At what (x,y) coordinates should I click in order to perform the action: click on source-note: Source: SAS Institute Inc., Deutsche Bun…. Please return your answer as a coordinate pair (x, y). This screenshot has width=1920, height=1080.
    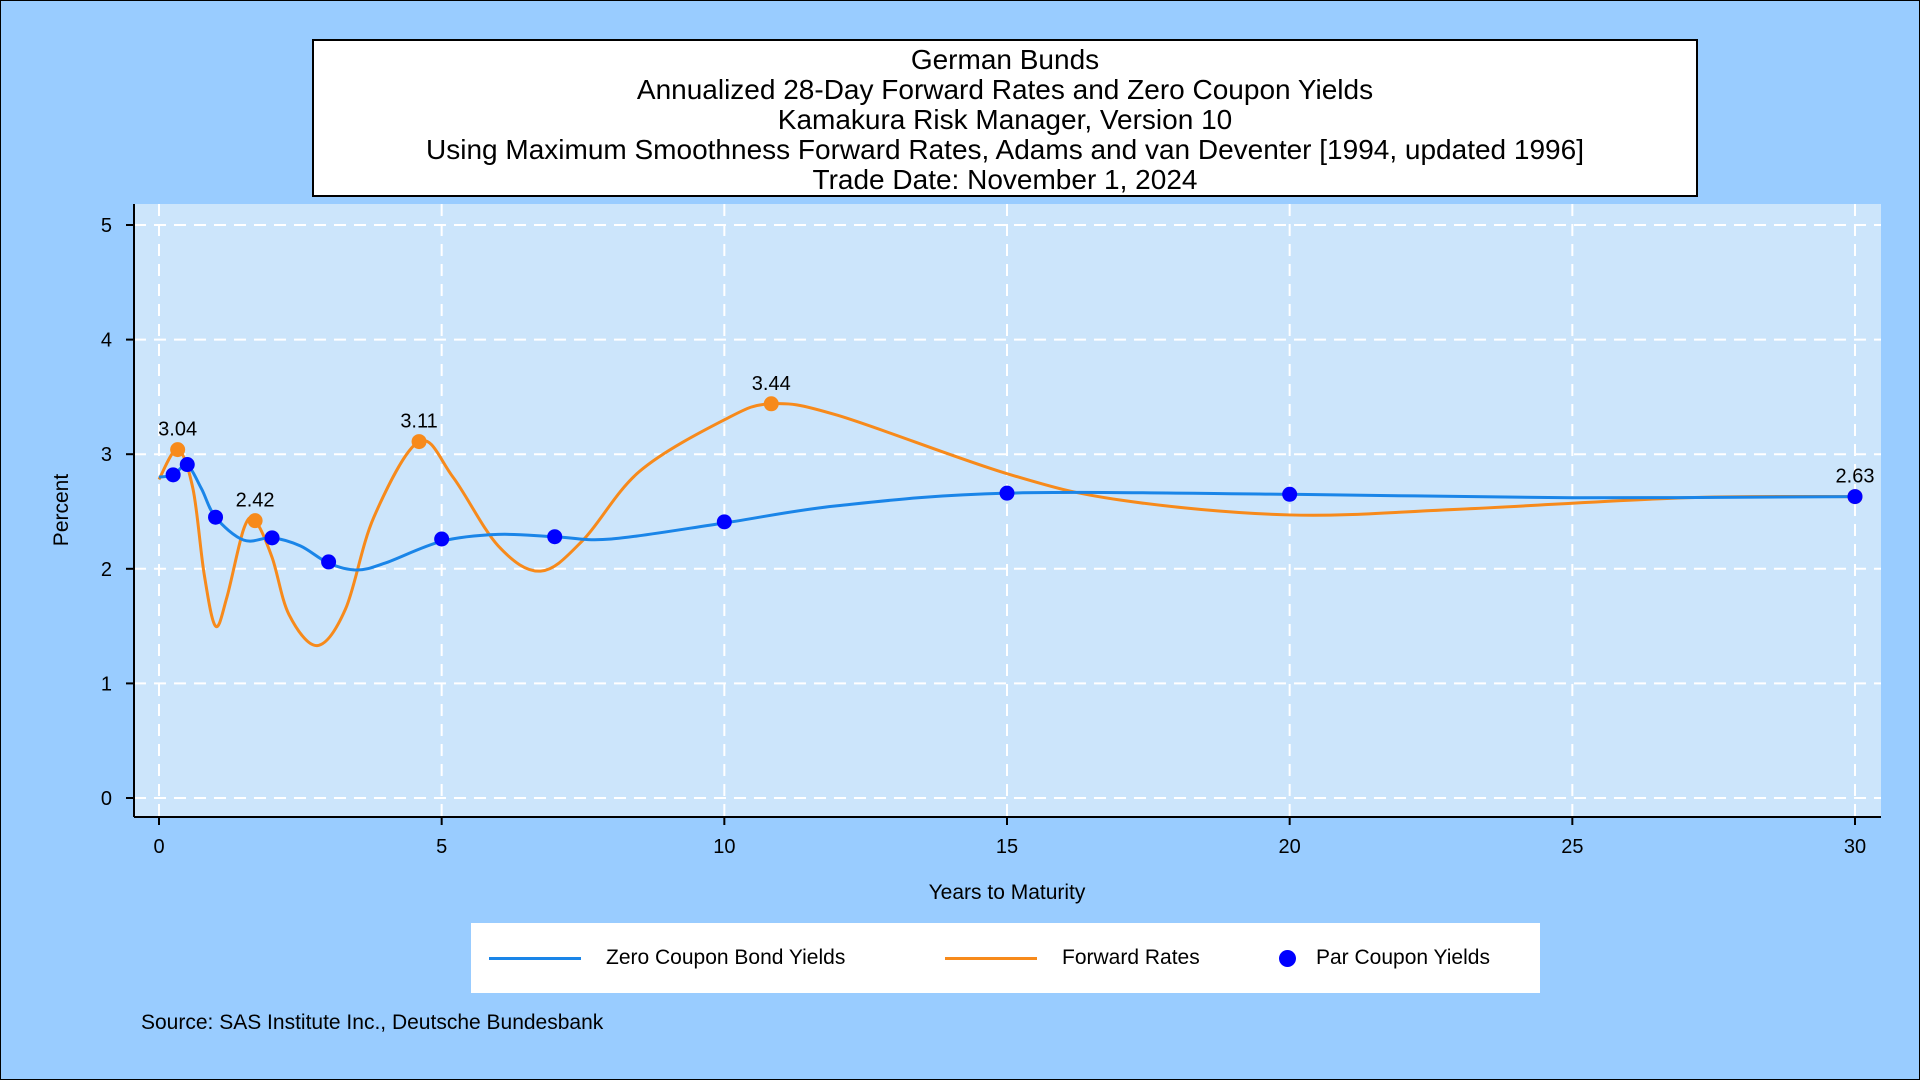
    Looking at the image, I should click on (372, 1022).